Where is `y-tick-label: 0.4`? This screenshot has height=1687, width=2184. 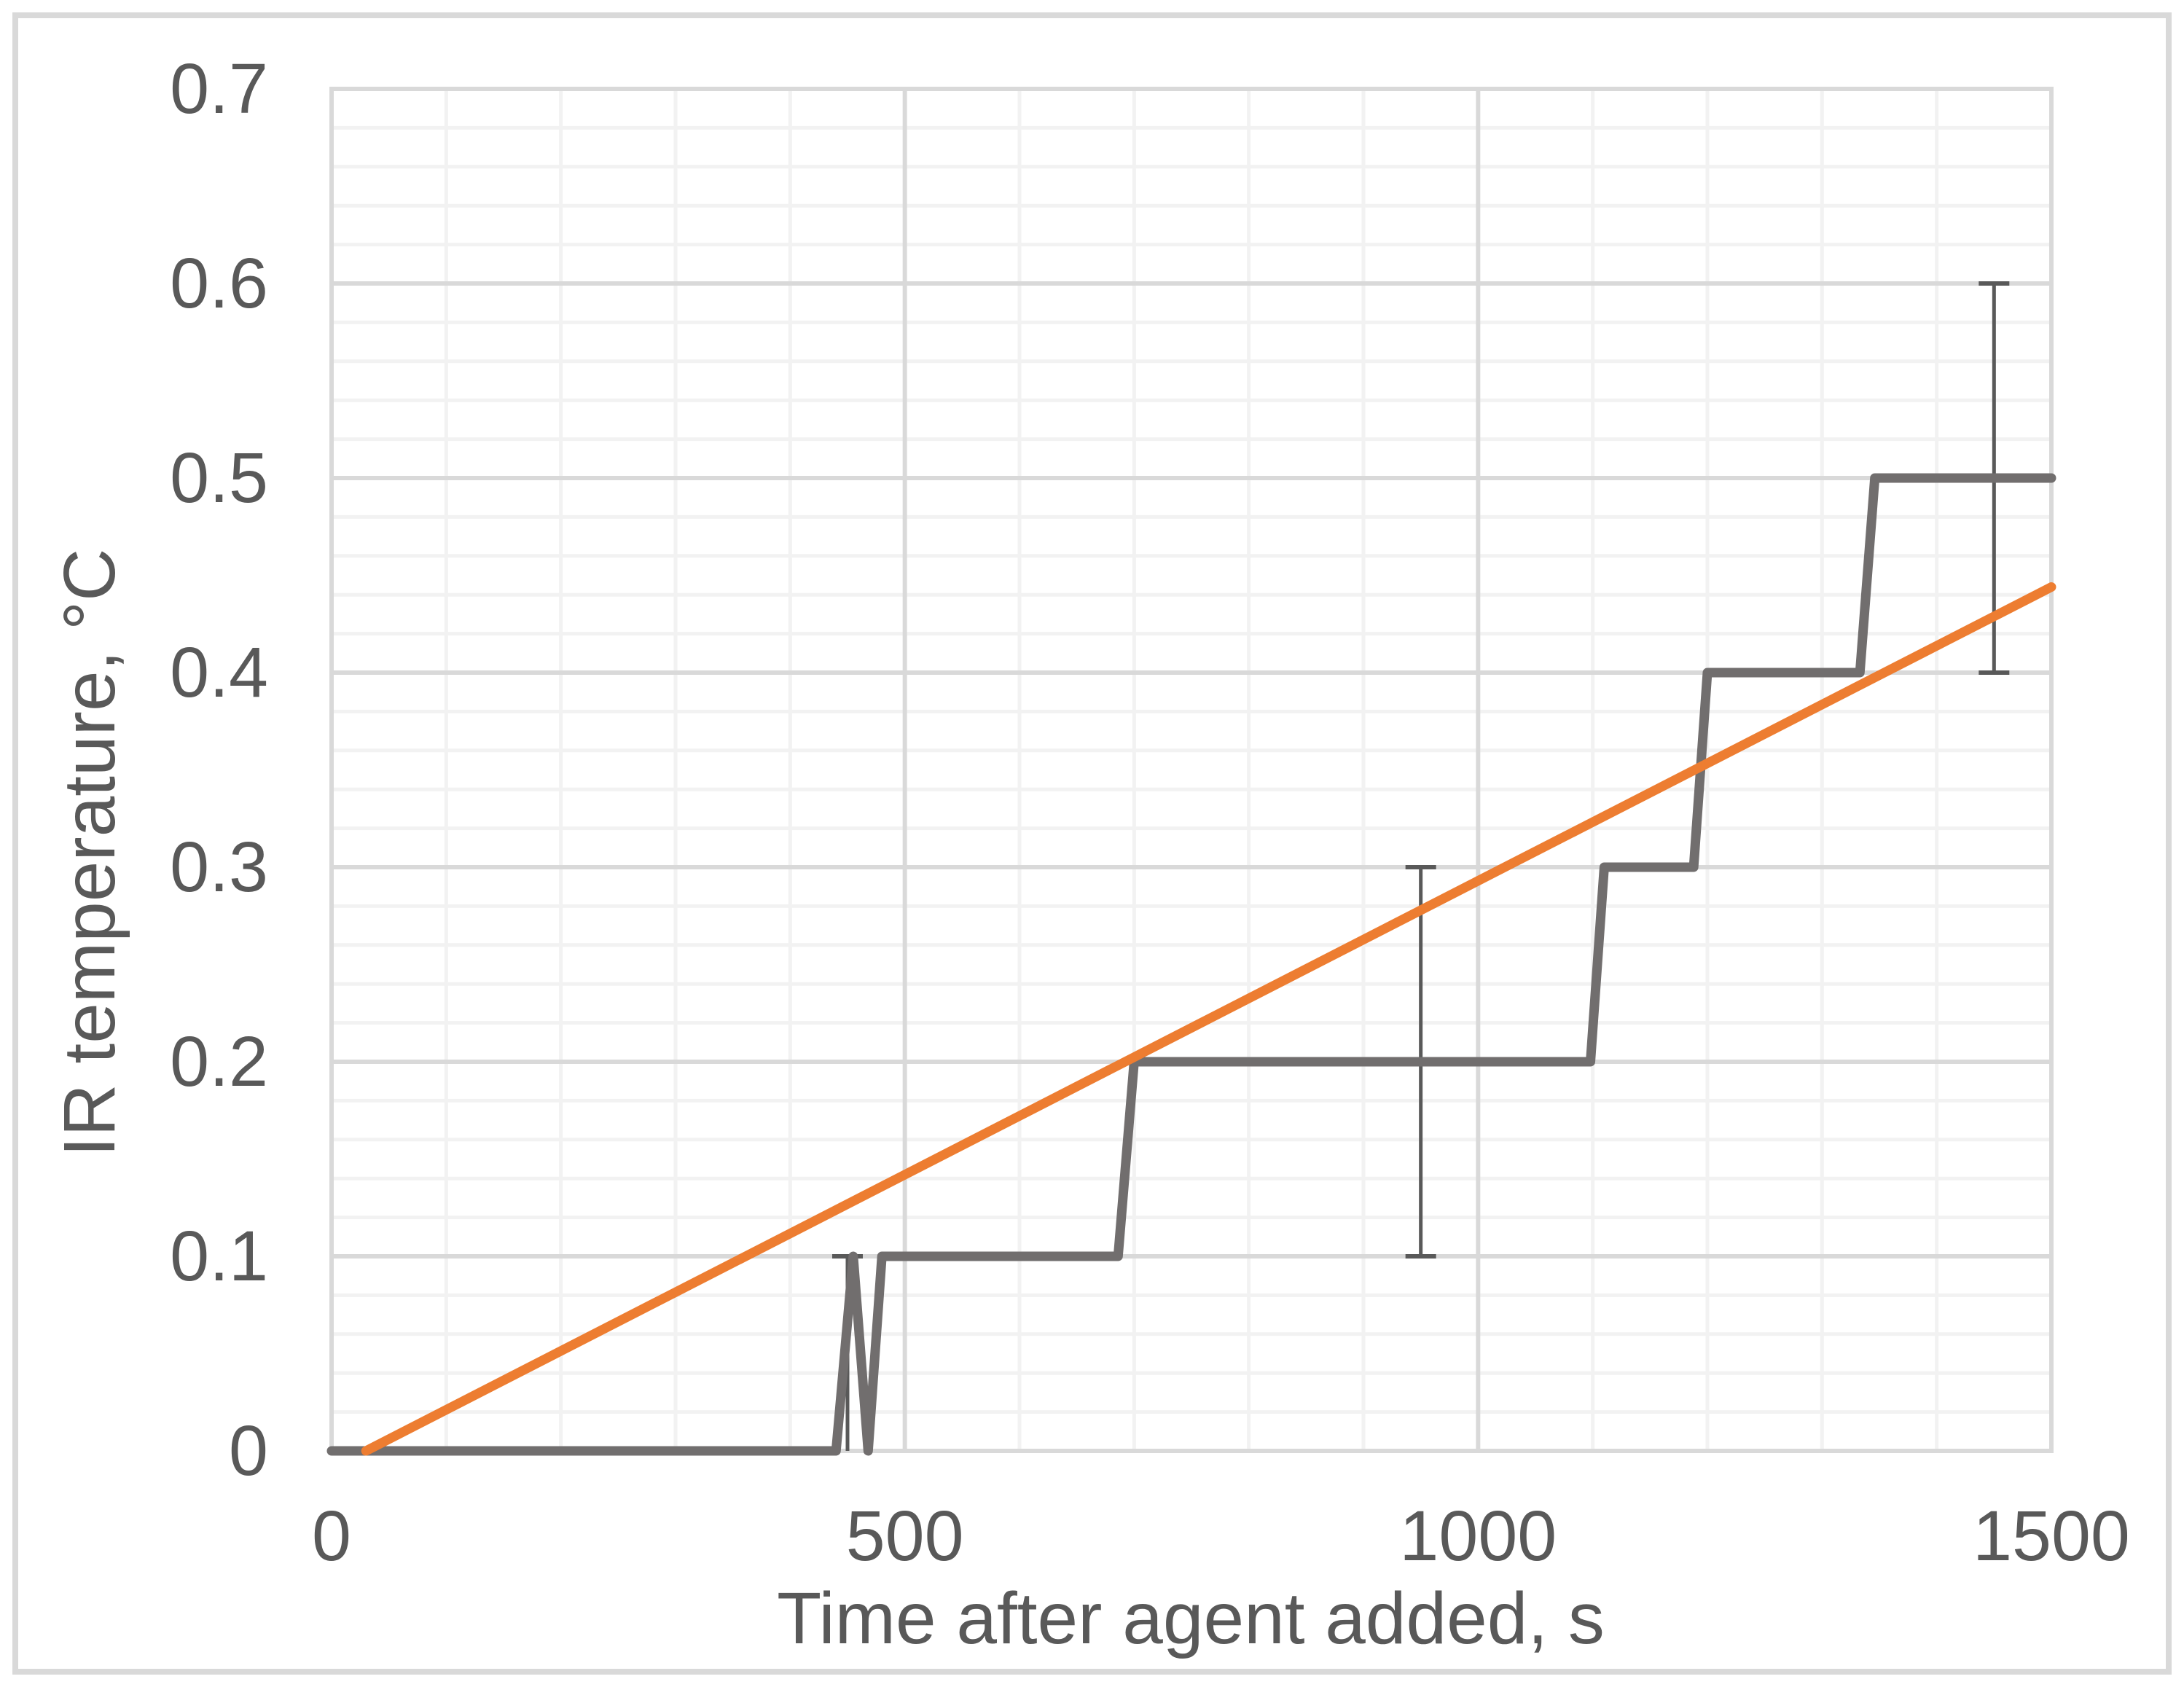 y-tick-label: 0.4 is located at coordinates (219, 672).